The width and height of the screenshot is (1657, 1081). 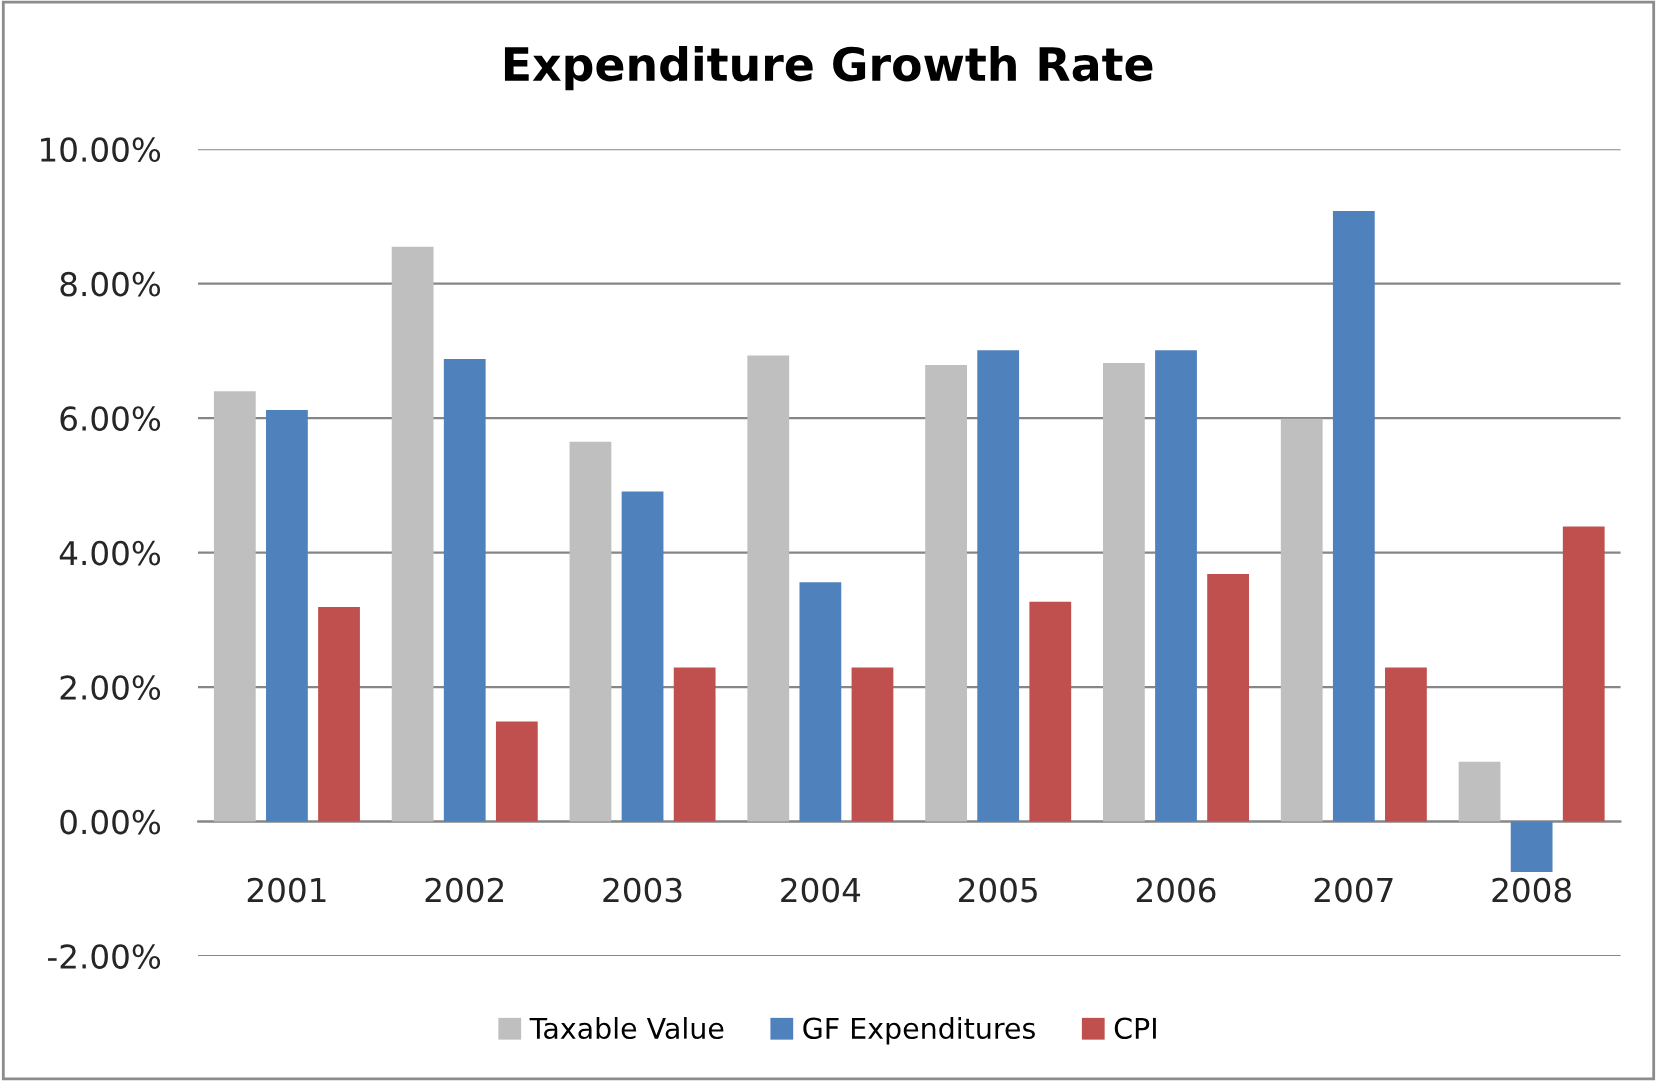 I want to click on y-tick-label: -2.00%, so click(x=104, y=956).